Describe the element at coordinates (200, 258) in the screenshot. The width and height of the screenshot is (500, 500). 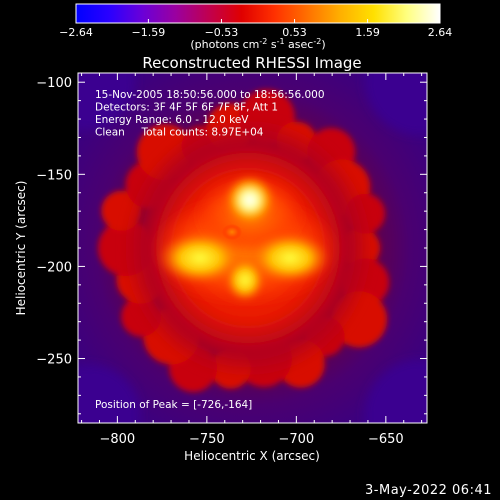
I see `left-arc` at that location.